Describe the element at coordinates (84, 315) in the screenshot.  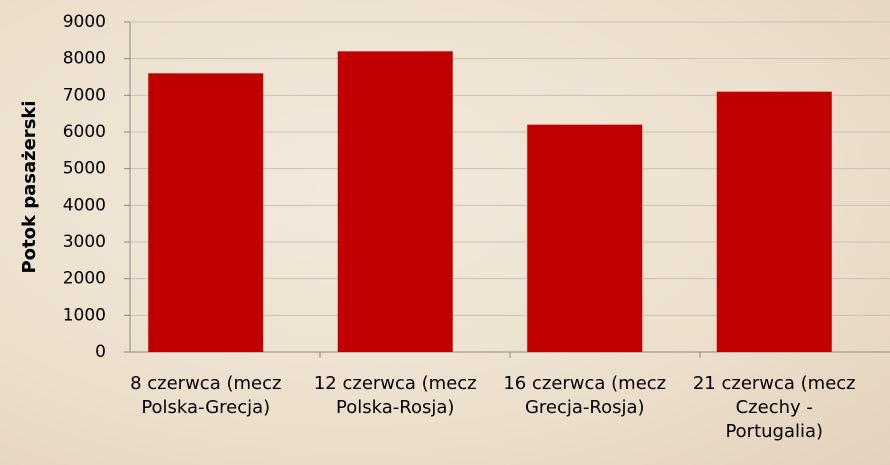
I see `y-tick-label: 1000` at that location.